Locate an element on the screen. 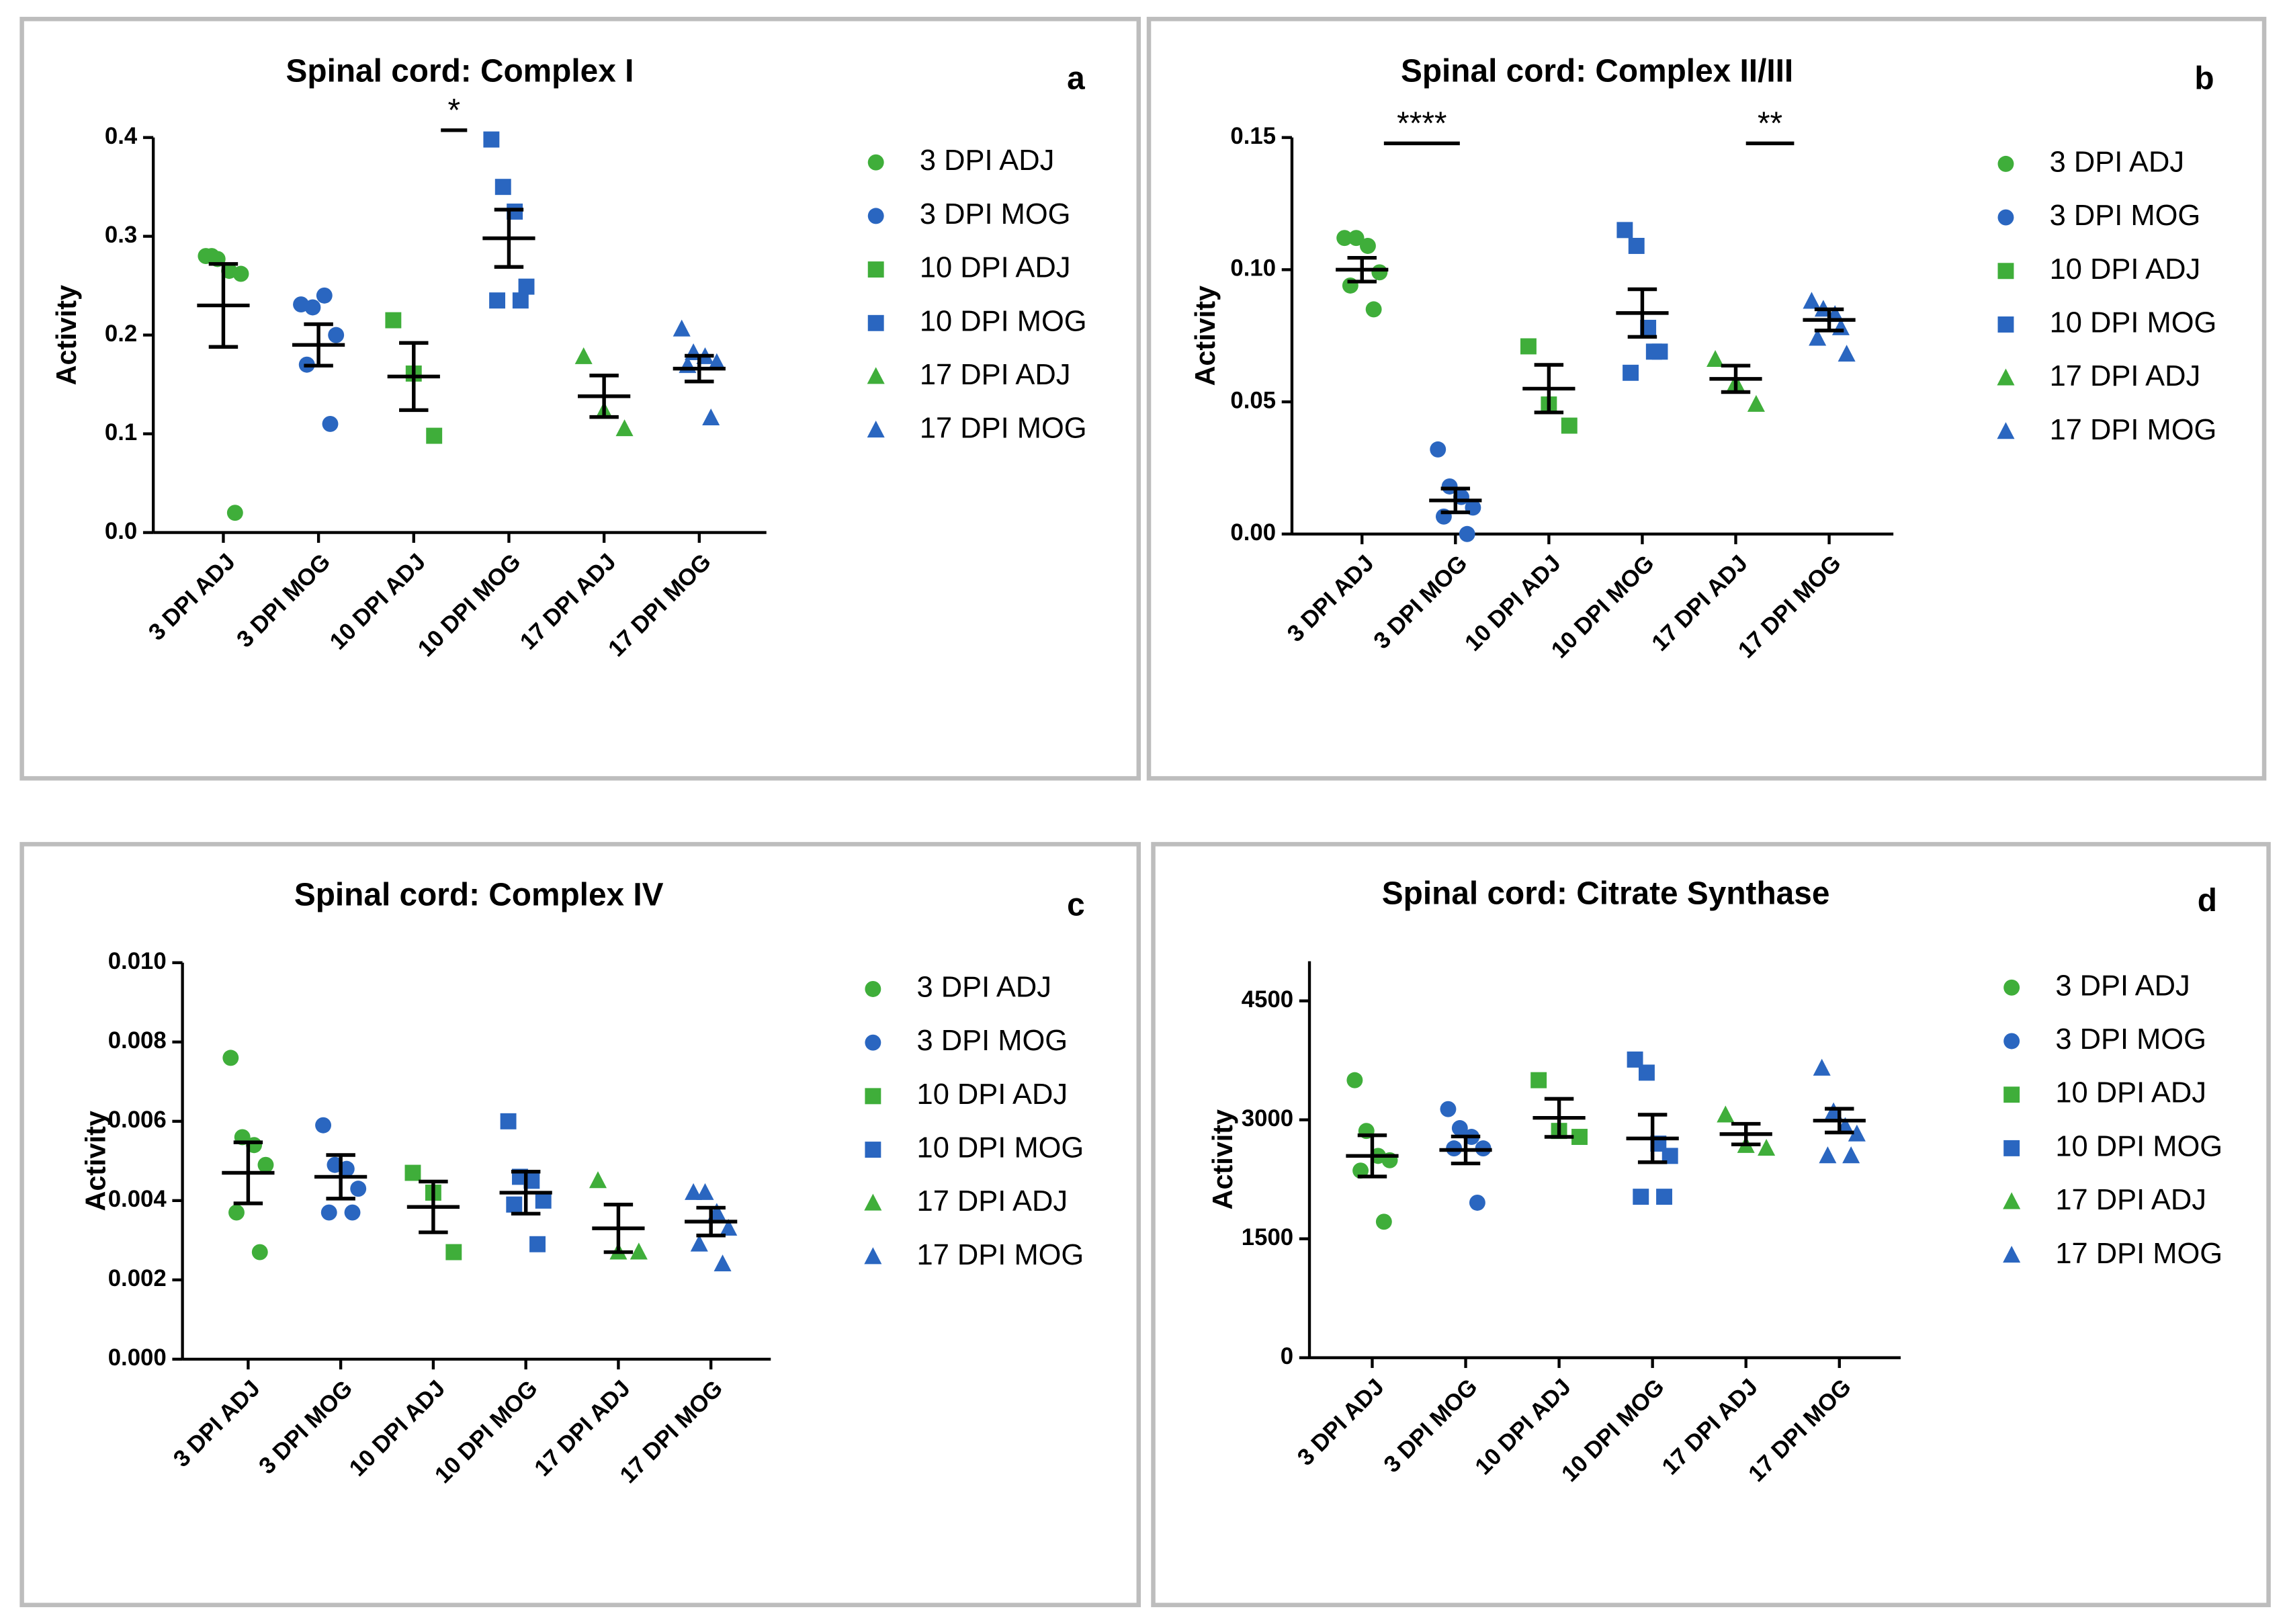 This screenshot has height=1624, width=2289. x-tick-label: 10 DPI ADJ is located at coordinates (378, 601).